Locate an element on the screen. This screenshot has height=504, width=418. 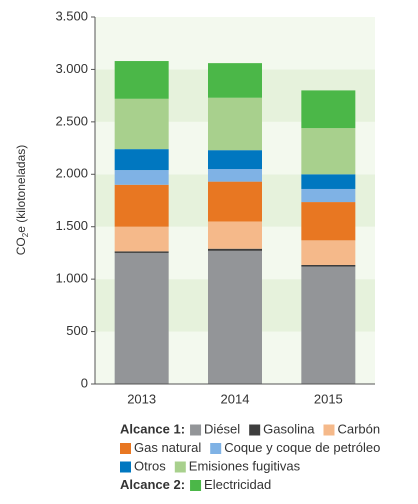
x-tick-label: 2013 is located at coordinates (141, 398).